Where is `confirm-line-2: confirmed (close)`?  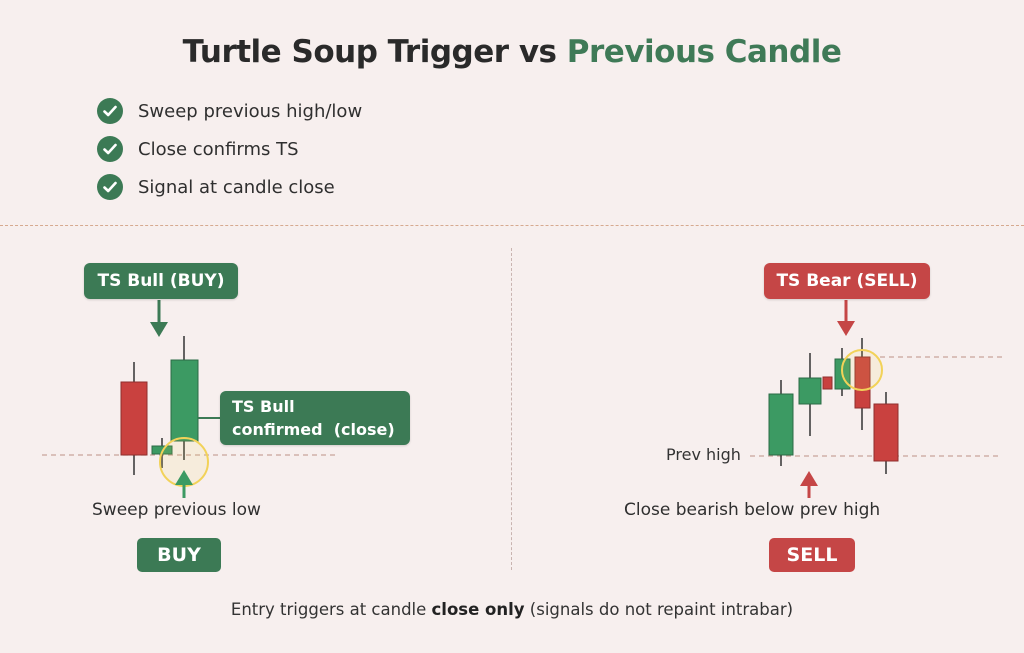
confirm-line-2: confirmed (close) is located at coordinates (313, 429).